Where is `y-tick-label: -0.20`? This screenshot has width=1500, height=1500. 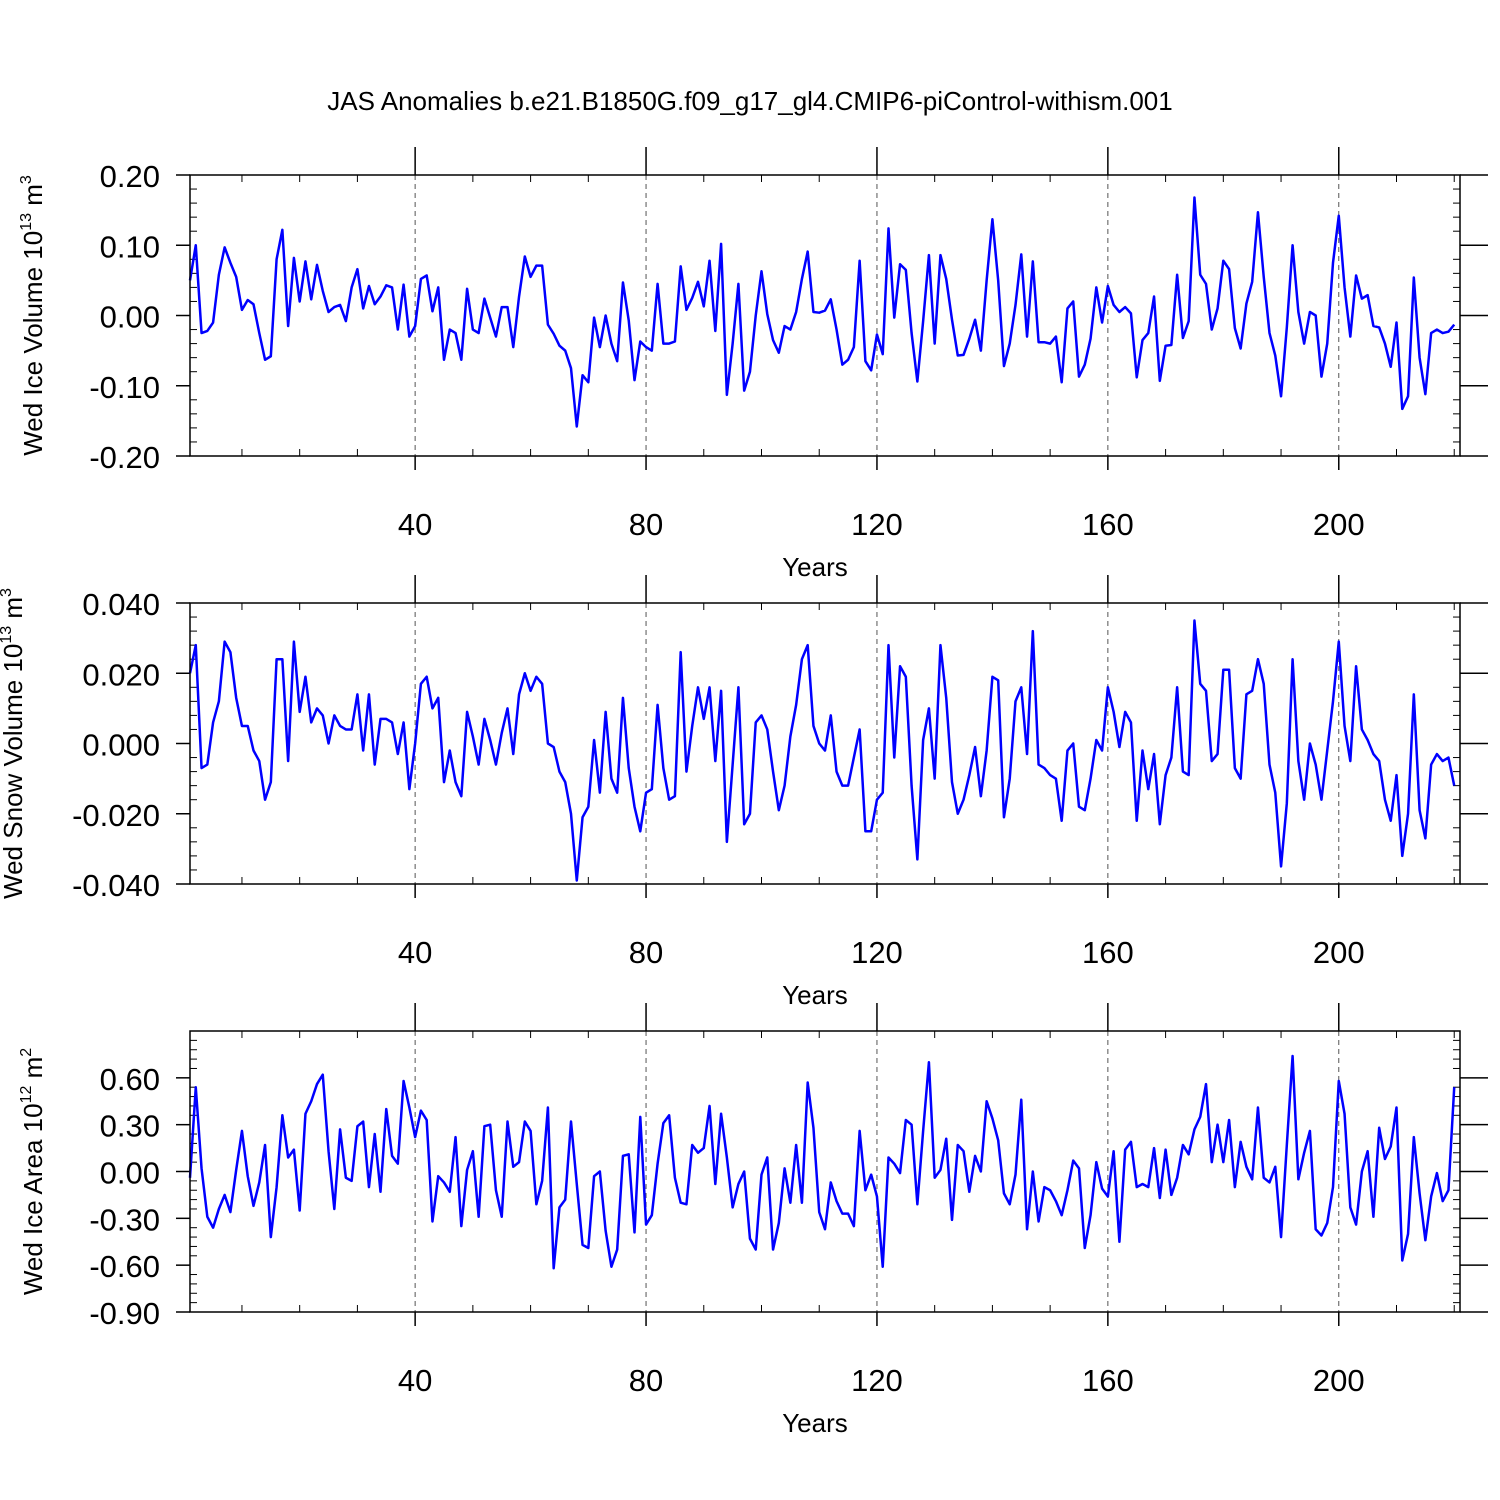
y-tick-label: -0.20 is located at coordinates (124, 457).